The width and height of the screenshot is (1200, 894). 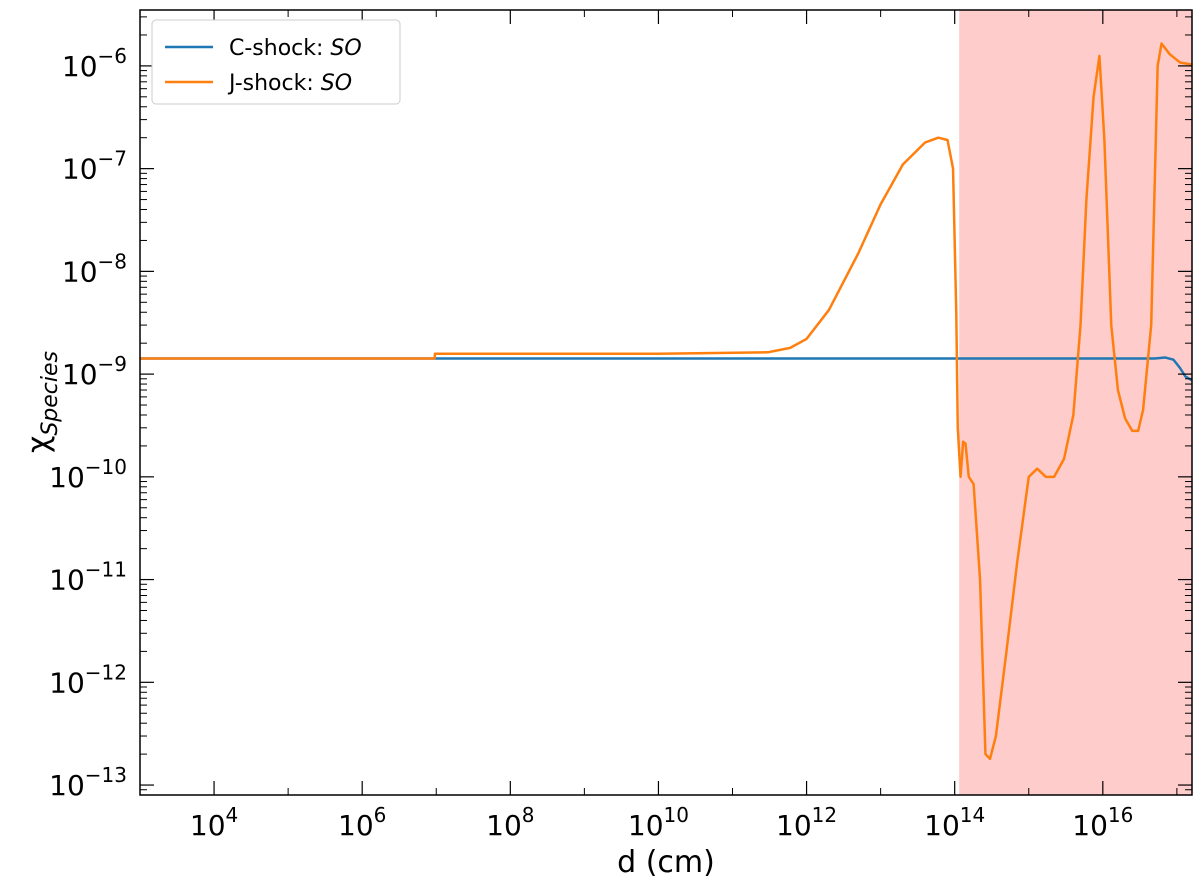 What do you see at coordinates (510, 822) in the screenshot?
I see `x-tick-label: 10⁸` at bounding box center [510, 822].